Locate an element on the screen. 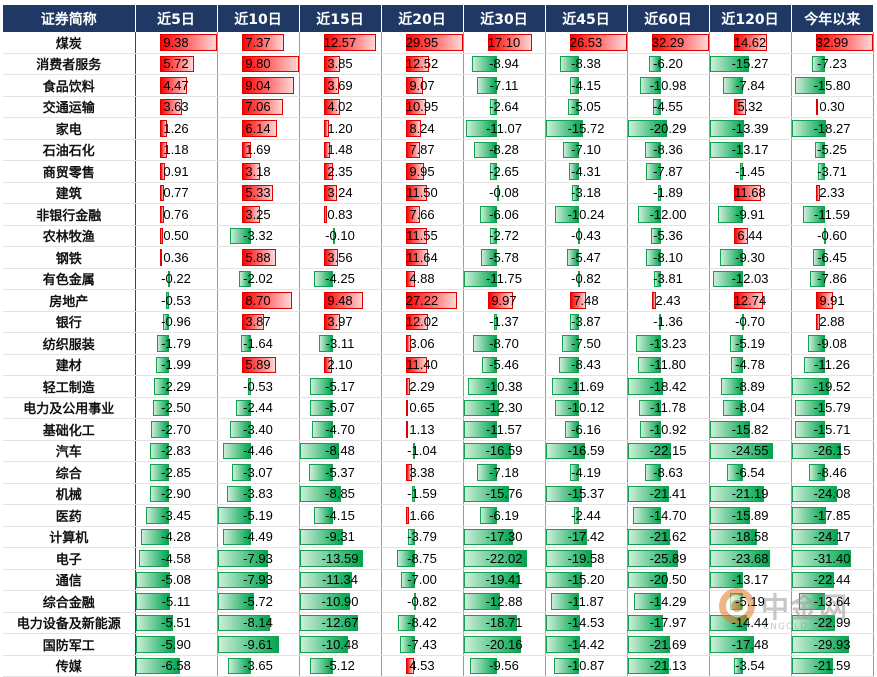 This screenshot has height=677, width=877. column-header-6: 近45日 is located at coordinates (585, 18).